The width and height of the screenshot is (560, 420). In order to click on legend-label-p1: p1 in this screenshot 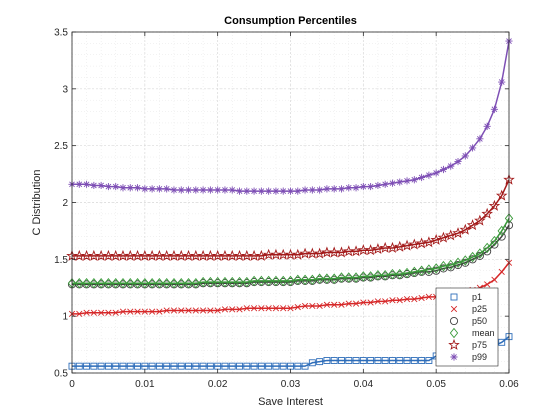, I will do `click(477, 297)`.